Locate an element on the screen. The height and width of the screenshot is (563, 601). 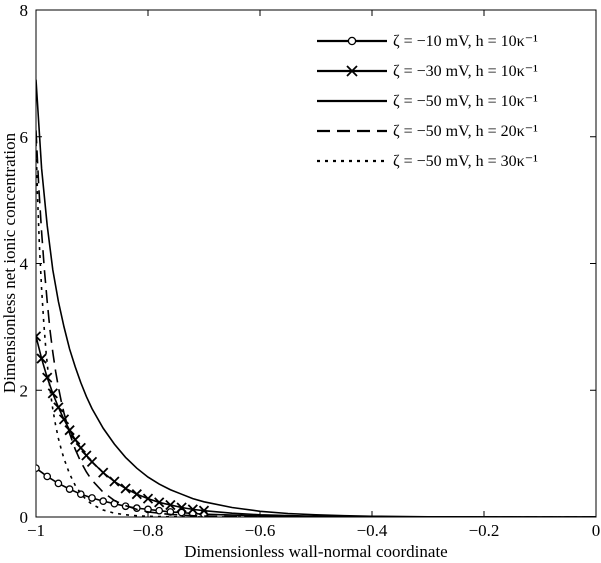
legend-label: ζ = −10 mV, h = 10κ⁻¹ is located at coordinates (465, 41).